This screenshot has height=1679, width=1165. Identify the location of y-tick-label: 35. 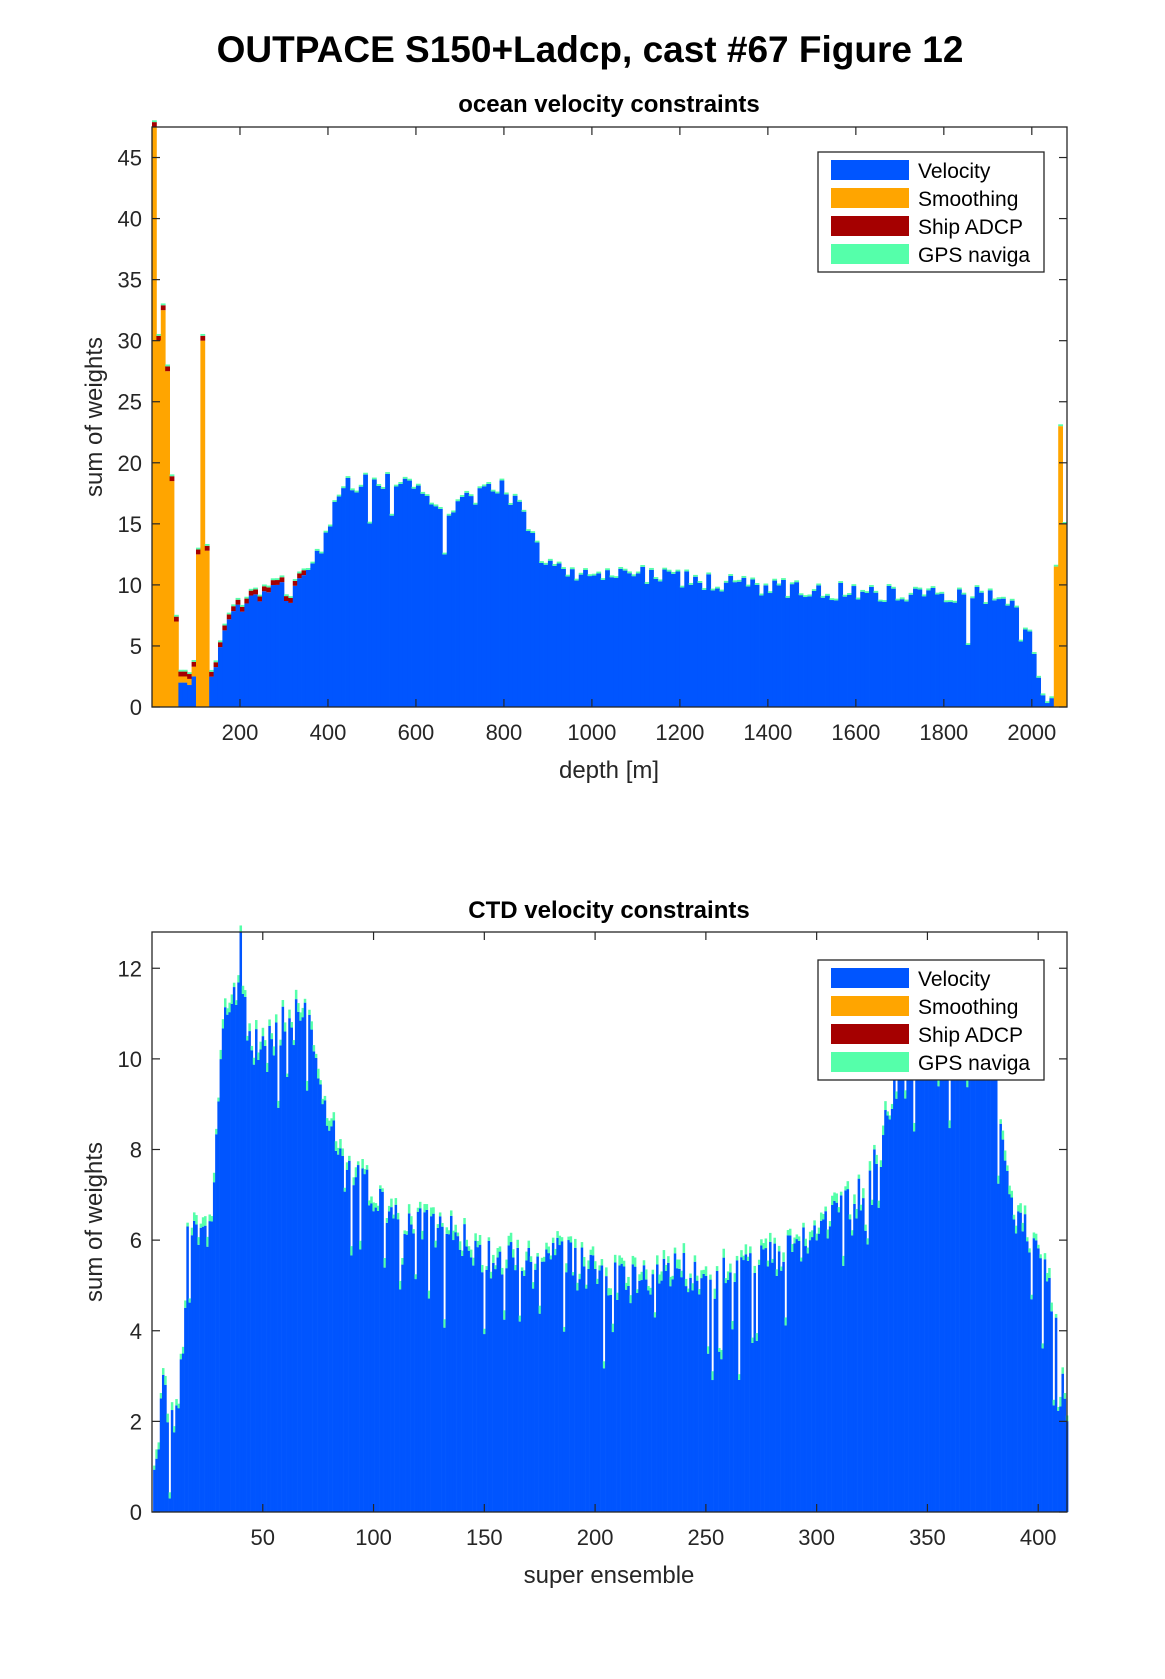
(130, 280).